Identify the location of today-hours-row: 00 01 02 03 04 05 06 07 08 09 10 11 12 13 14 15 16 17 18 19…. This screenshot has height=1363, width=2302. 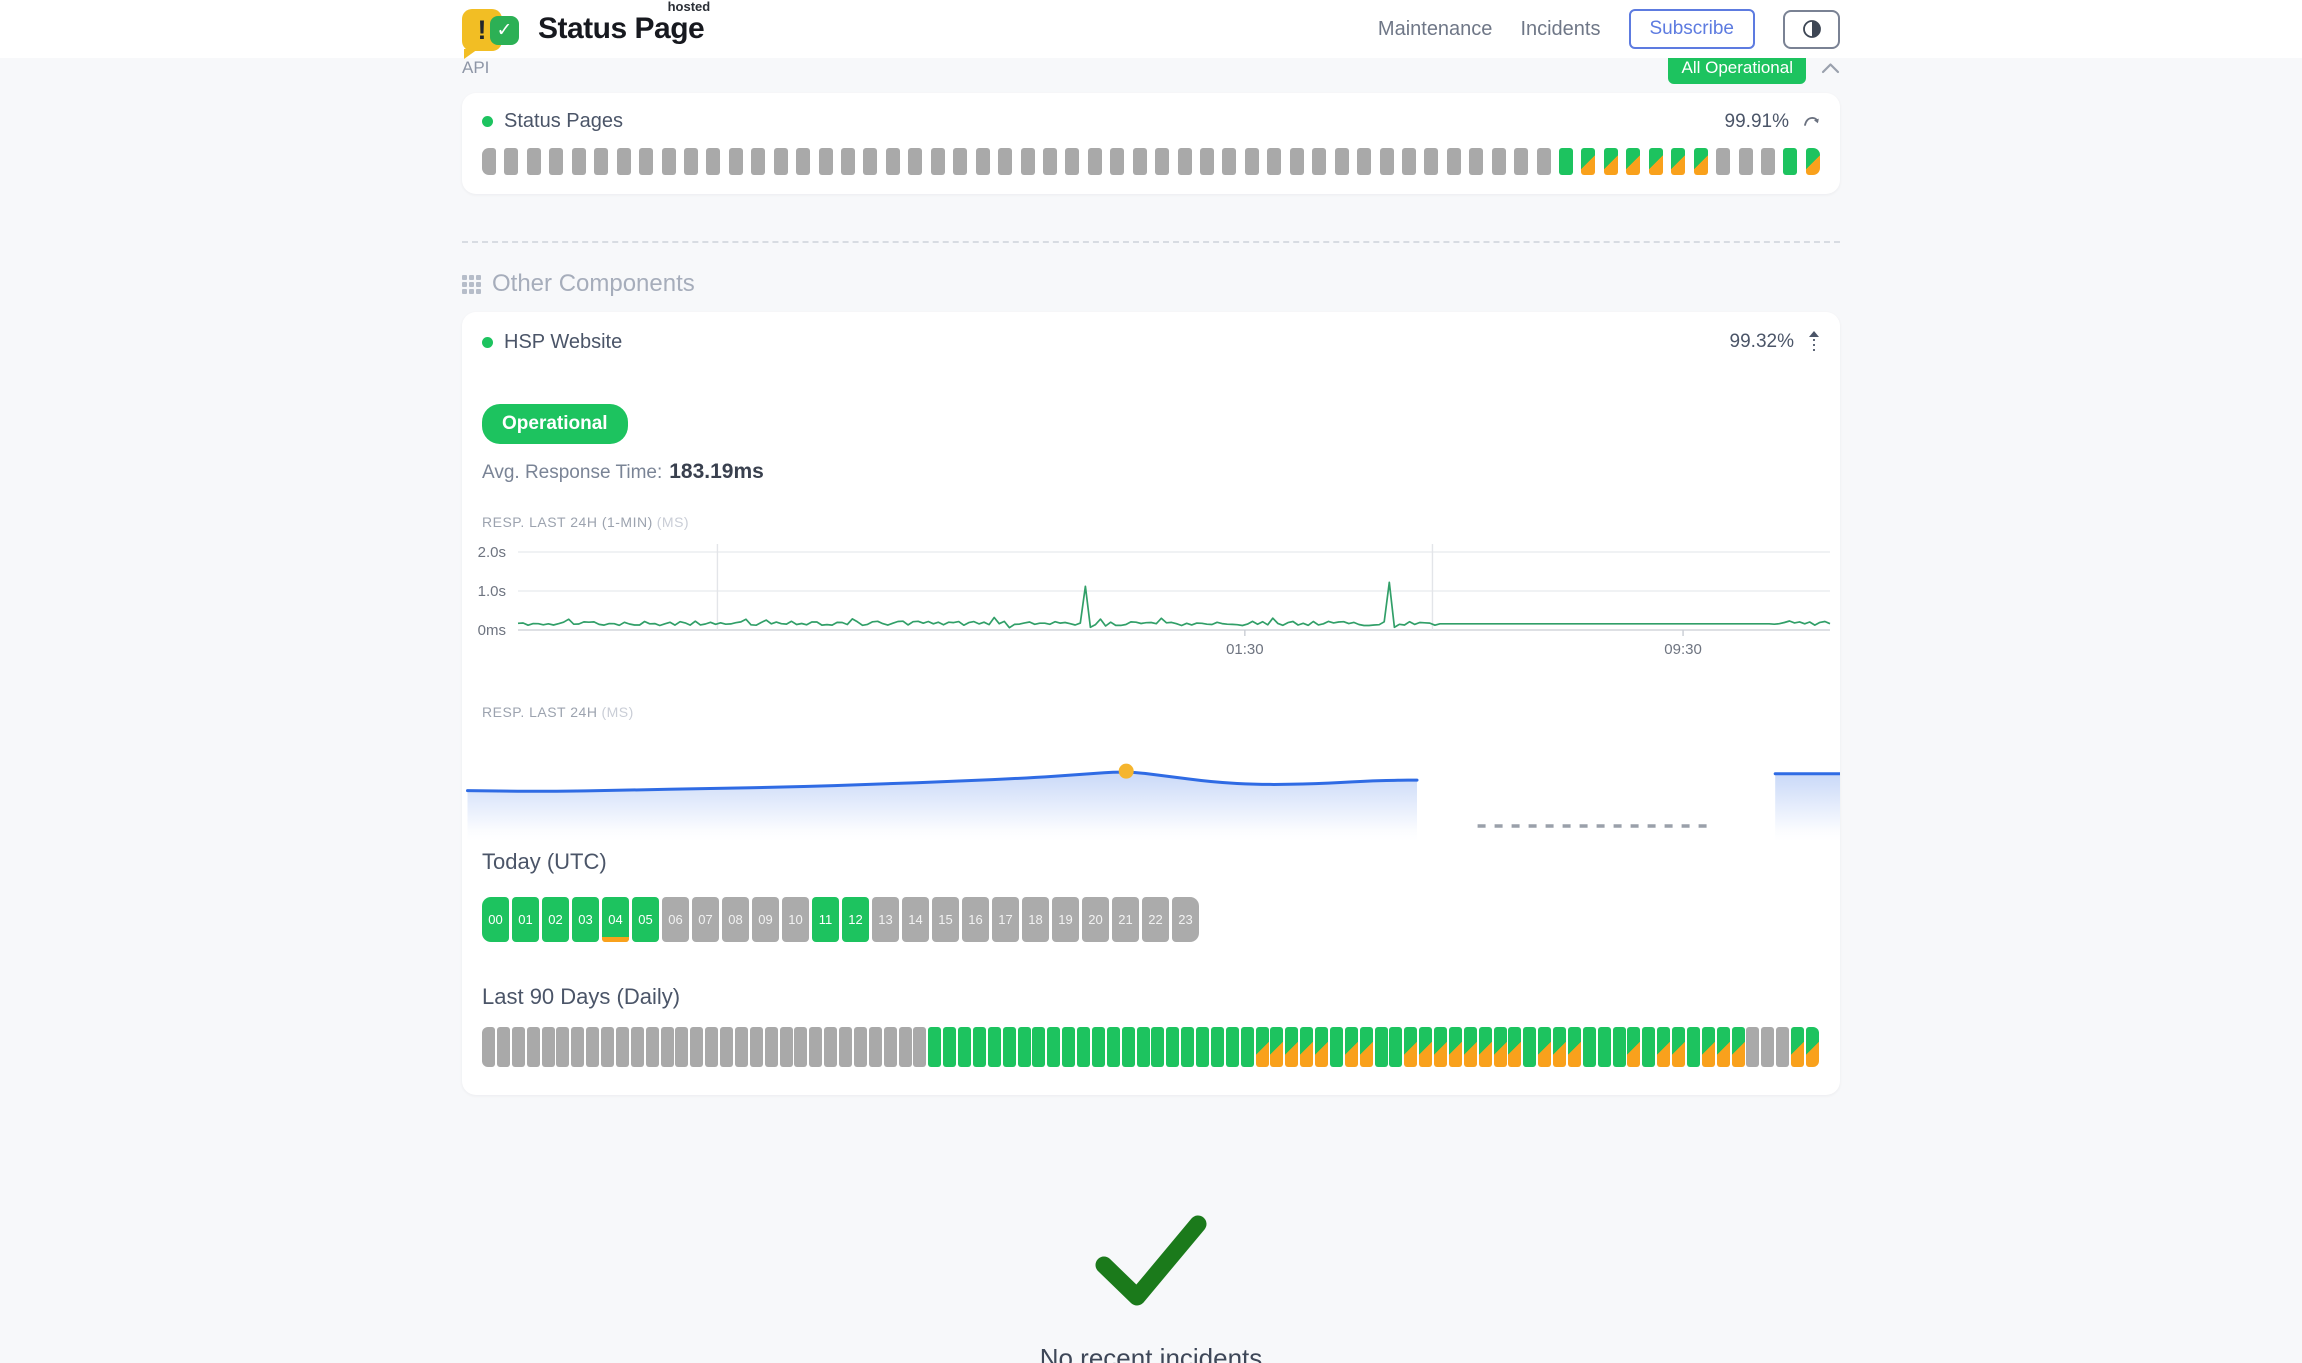
(1151, 919).